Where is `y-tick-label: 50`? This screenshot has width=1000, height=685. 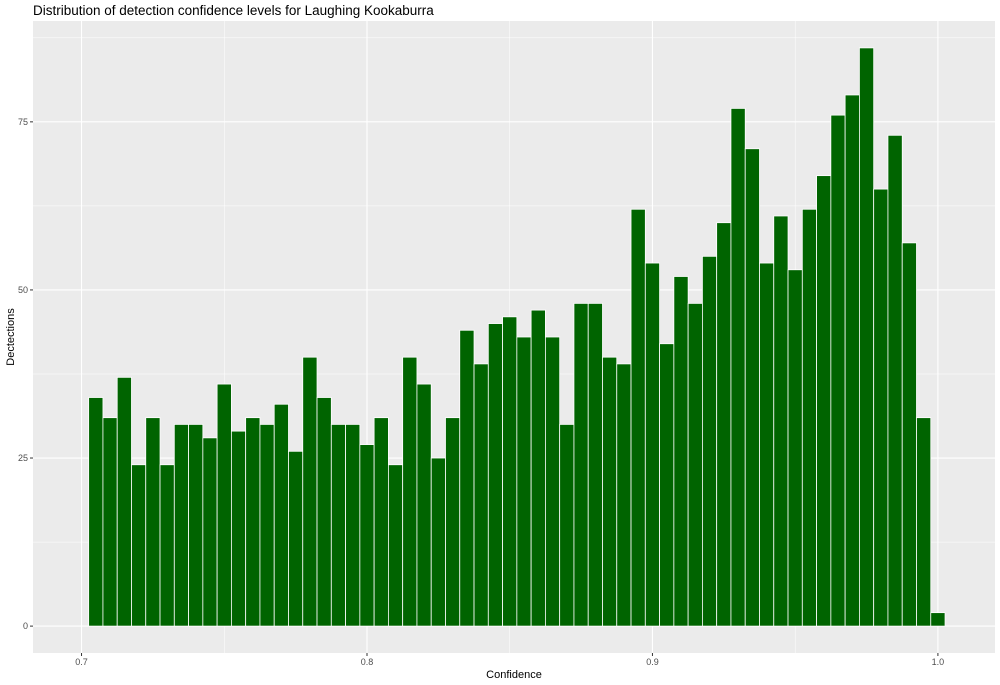 y-tick-label: 50 is located at coordinates (23, 290).